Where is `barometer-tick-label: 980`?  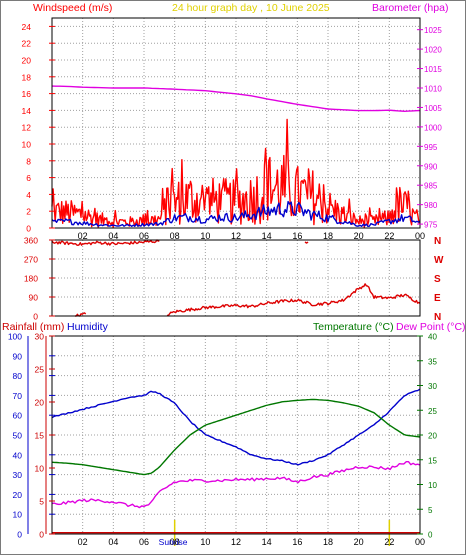 barometer-tick-label: 980 is located at coordinates (431, 205).